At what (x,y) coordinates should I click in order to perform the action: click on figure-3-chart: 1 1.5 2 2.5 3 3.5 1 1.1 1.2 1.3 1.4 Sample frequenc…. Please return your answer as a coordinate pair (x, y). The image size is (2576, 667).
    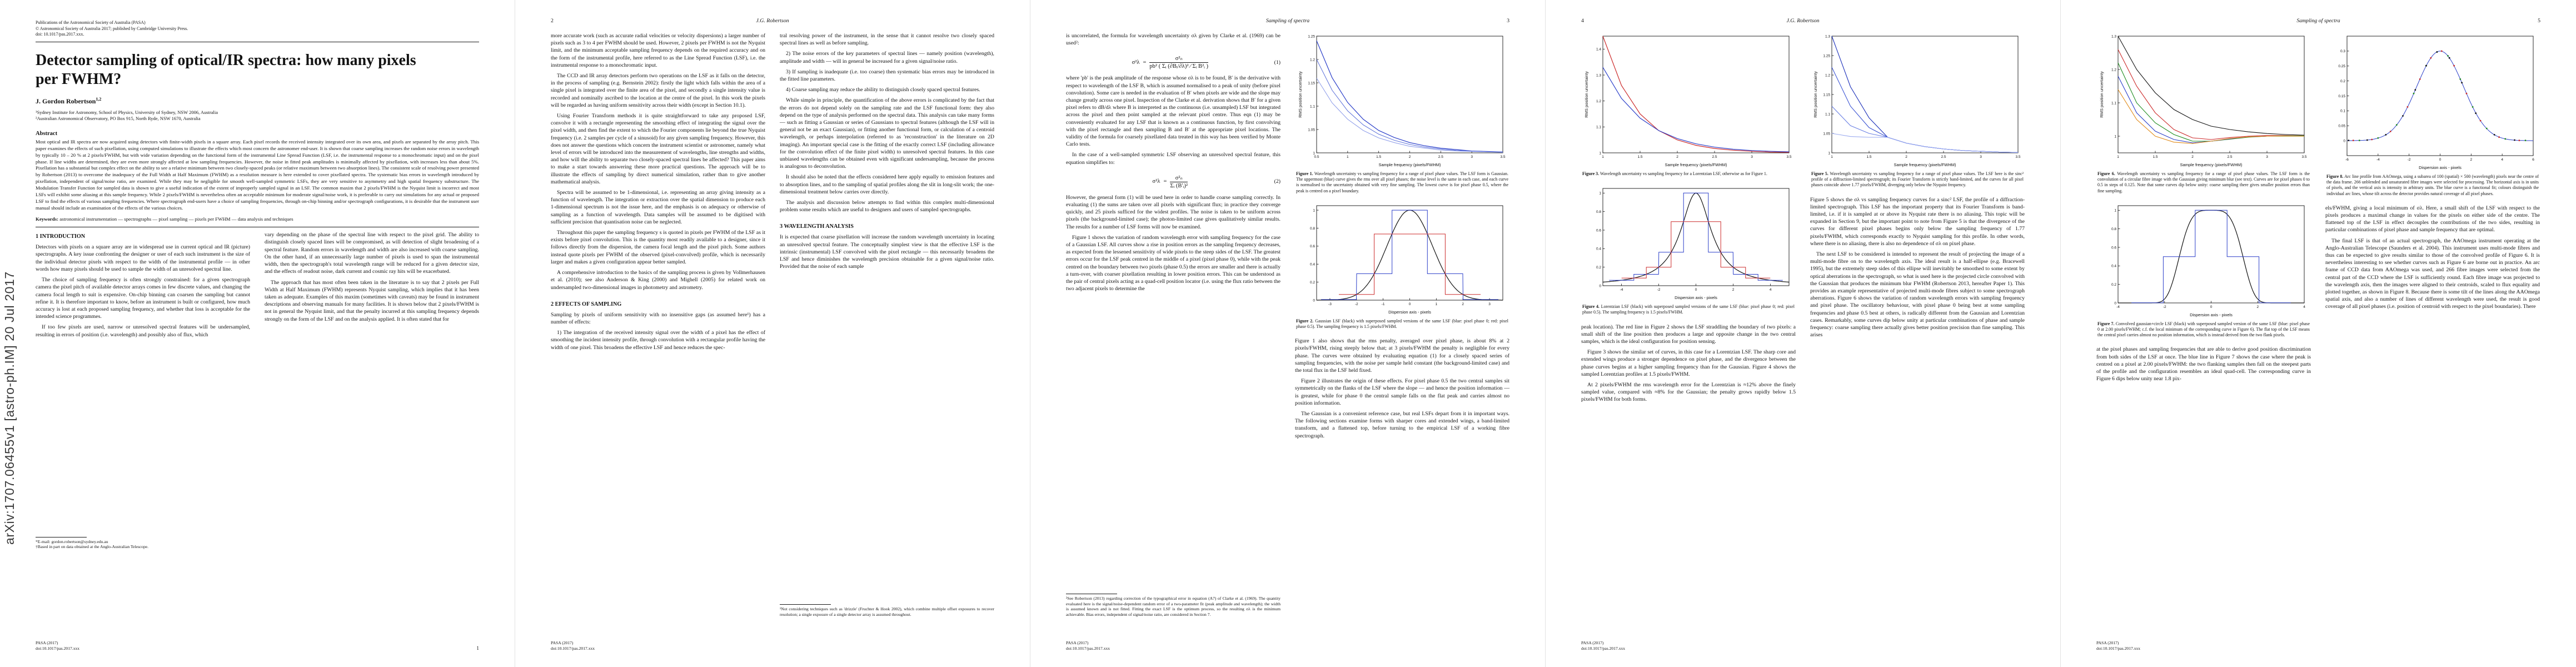
    Looking at the image, I should click on (1688, 101).